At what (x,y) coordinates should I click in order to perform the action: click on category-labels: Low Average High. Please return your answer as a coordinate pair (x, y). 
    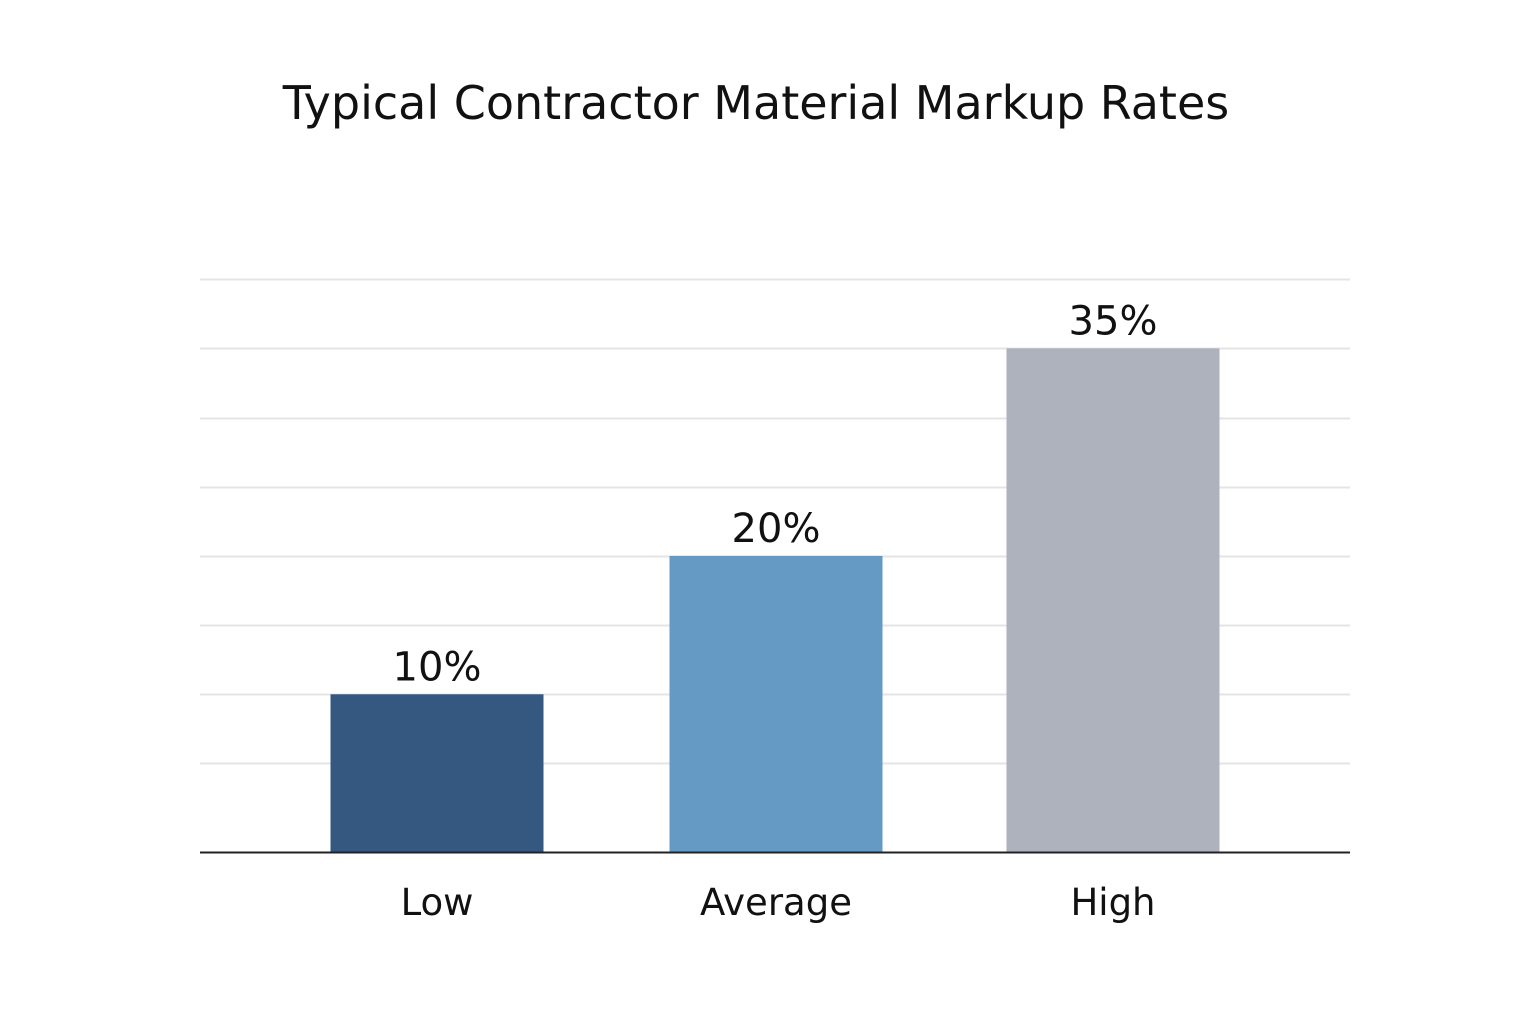
    Looking at the image, I should click on (778, 902).